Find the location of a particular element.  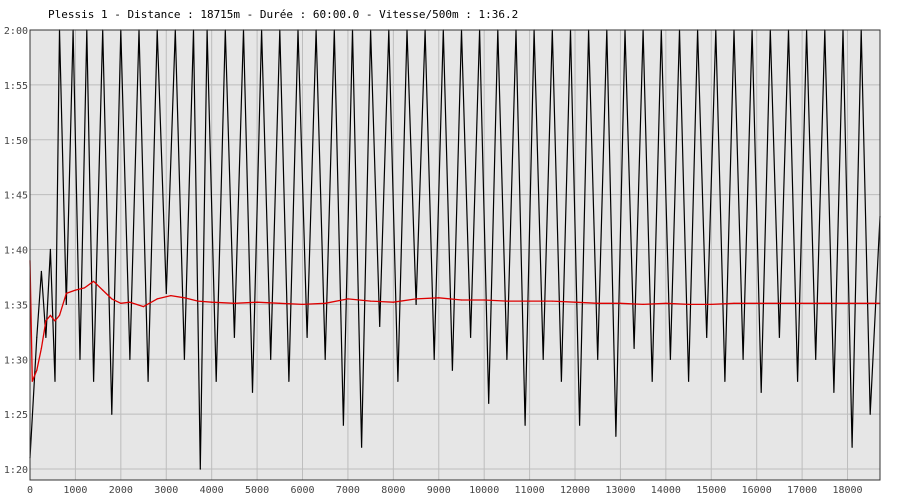

x-tick-label: 14000 is located at coordinates (666, 490).